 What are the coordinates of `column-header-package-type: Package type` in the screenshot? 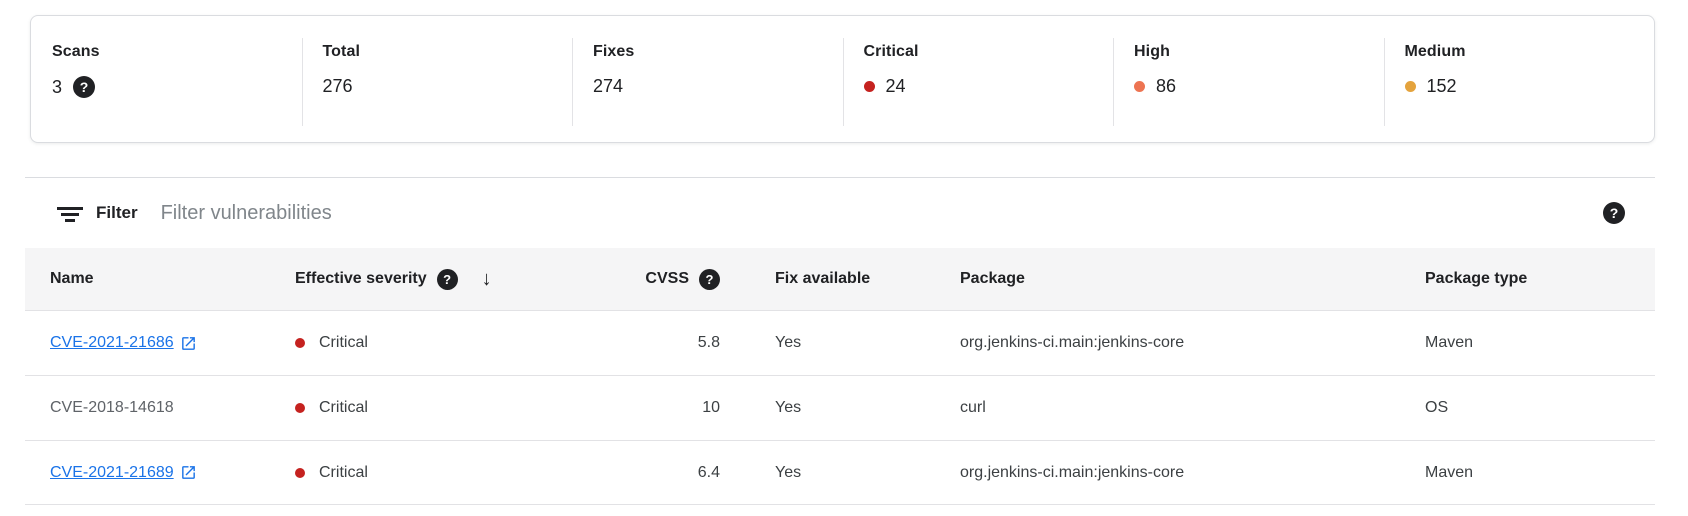 It's located at (1476, 278).